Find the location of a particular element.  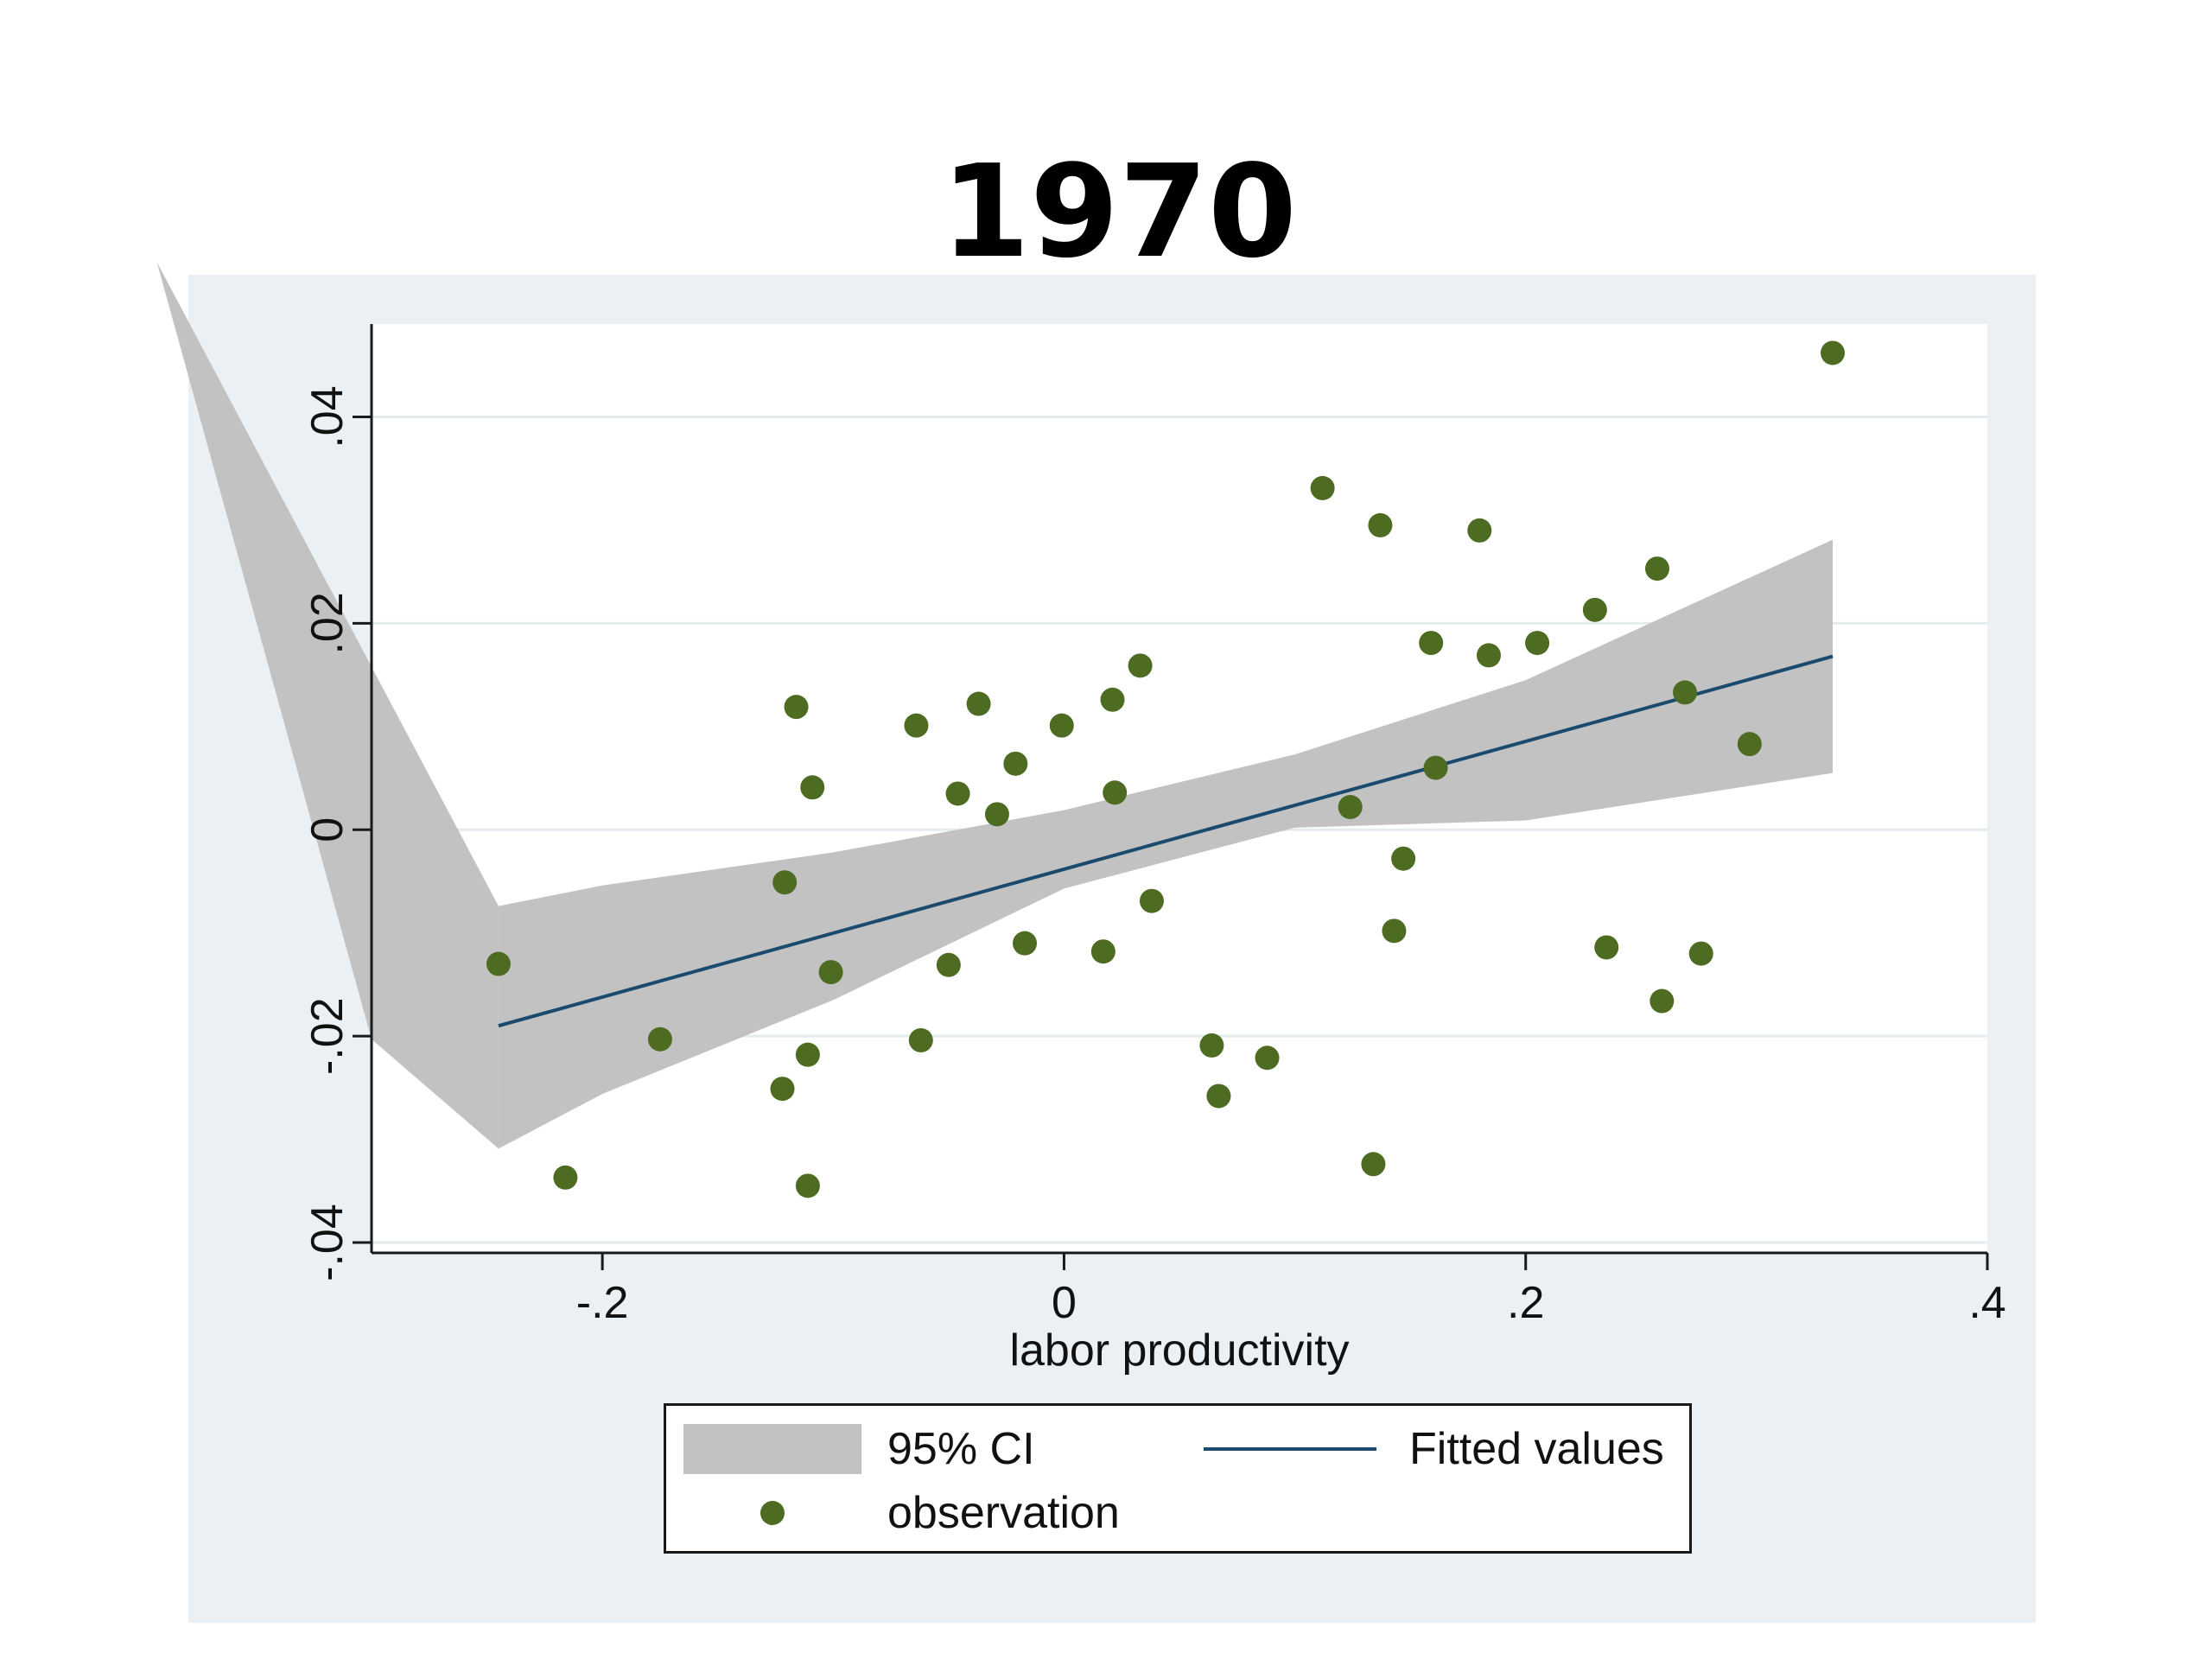

legend-label-observation: observation is located at coordinates (1003, 1513).